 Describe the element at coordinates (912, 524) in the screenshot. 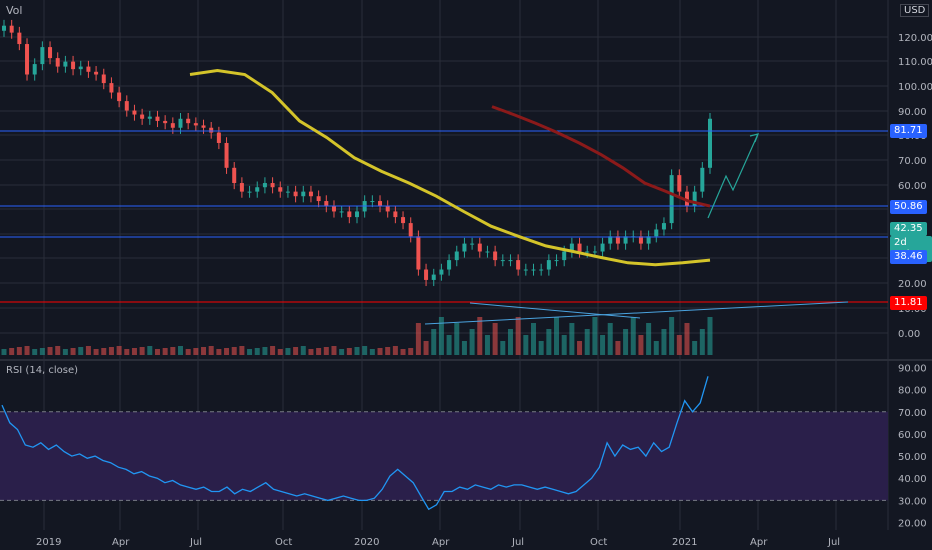

I see `rsi-tick-label: 20.00` at that location.